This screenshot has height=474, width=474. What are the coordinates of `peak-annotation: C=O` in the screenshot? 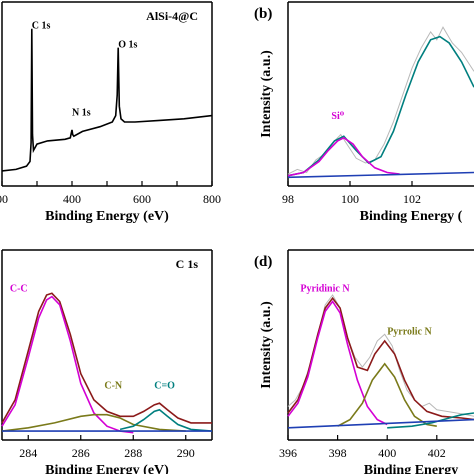 It's located at (164, 385).